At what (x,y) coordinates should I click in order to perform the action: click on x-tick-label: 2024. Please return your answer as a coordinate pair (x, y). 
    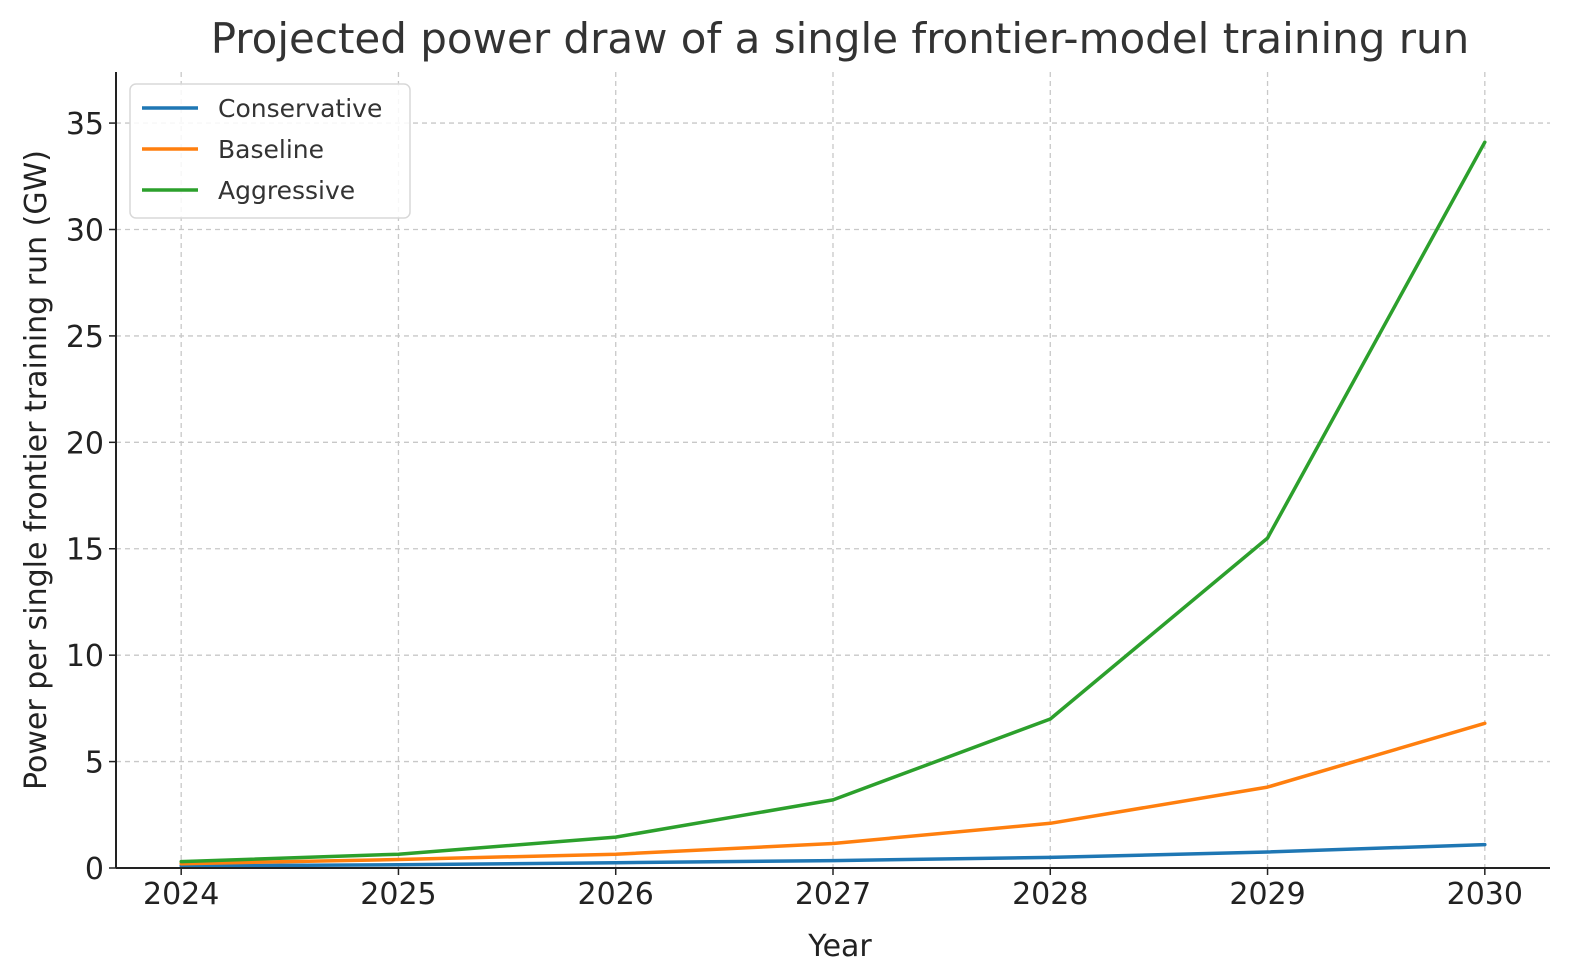
    Looking at the image, I should click on (181, 894).